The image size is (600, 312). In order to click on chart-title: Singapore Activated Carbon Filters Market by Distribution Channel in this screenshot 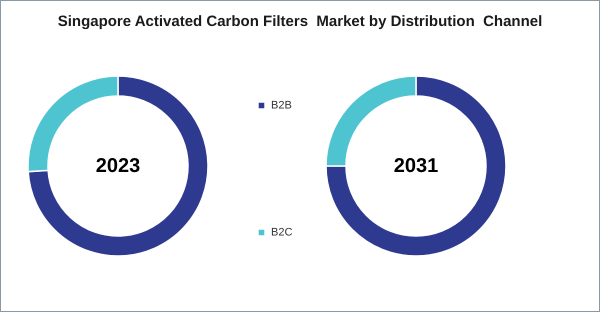, I will do `click(300, 21)`.